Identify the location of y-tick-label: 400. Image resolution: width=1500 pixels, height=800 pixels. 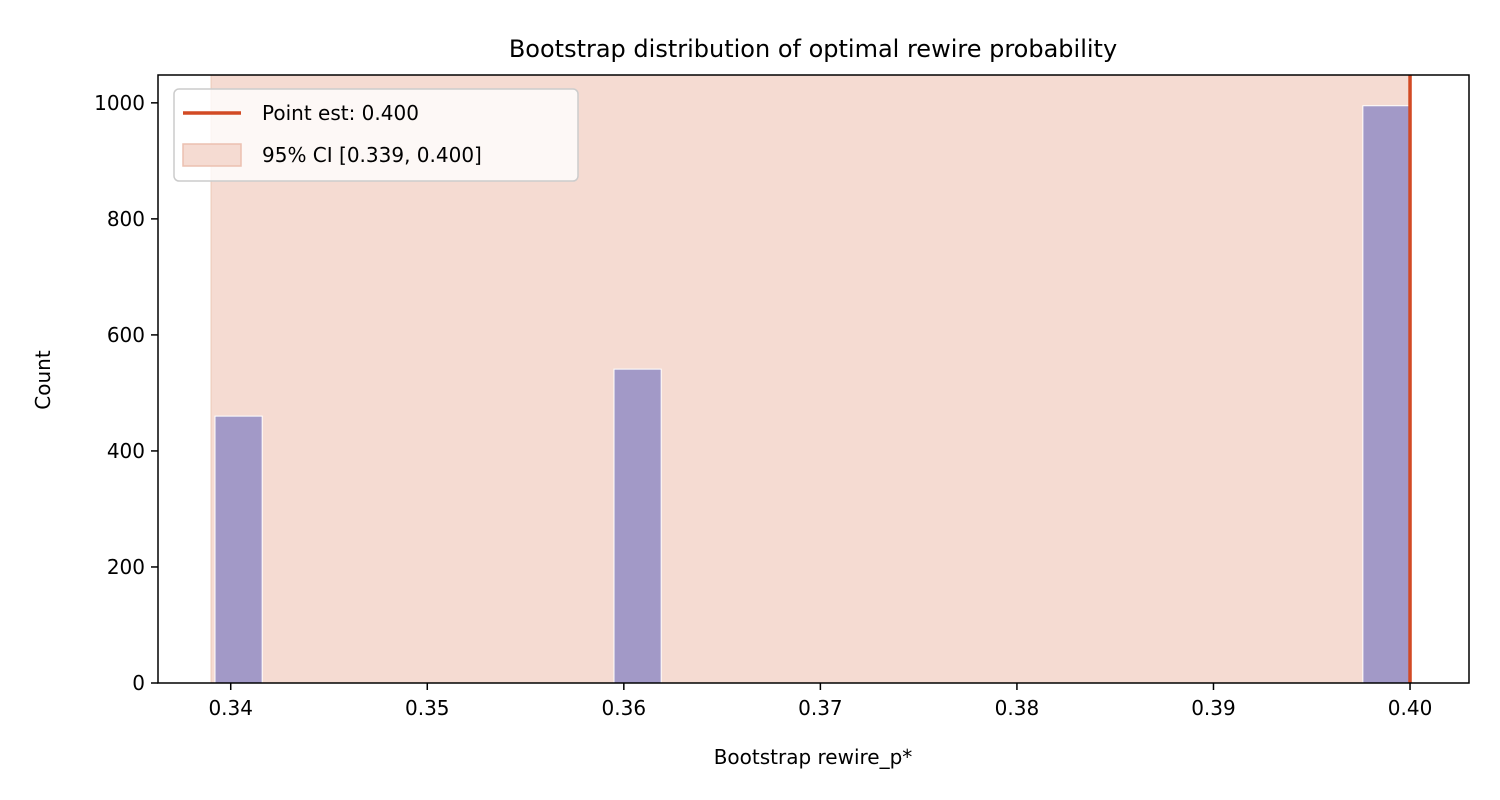
(126, 451).